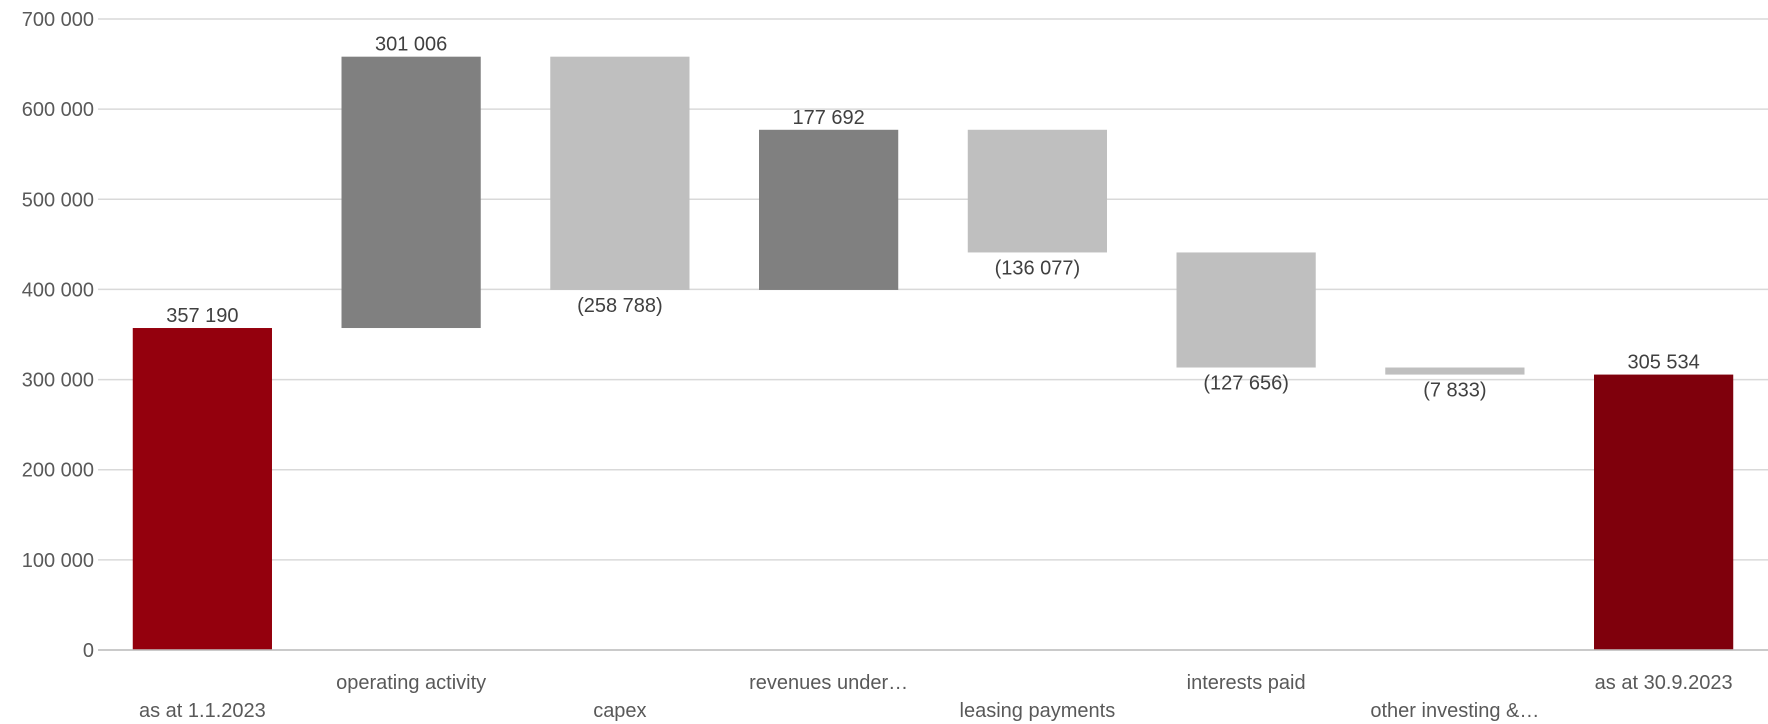  Describe the element at coordinates (1246, 683) in the screenshot. I see `x-tick-label: interests paid` at that location.